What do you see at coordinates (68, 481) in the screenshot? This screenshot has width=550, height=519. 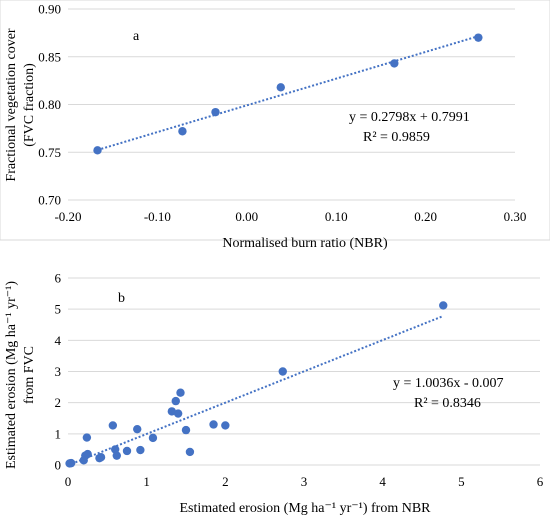 I see `chart-b-x-tick-label: 0` at bounding box center [68, 481].